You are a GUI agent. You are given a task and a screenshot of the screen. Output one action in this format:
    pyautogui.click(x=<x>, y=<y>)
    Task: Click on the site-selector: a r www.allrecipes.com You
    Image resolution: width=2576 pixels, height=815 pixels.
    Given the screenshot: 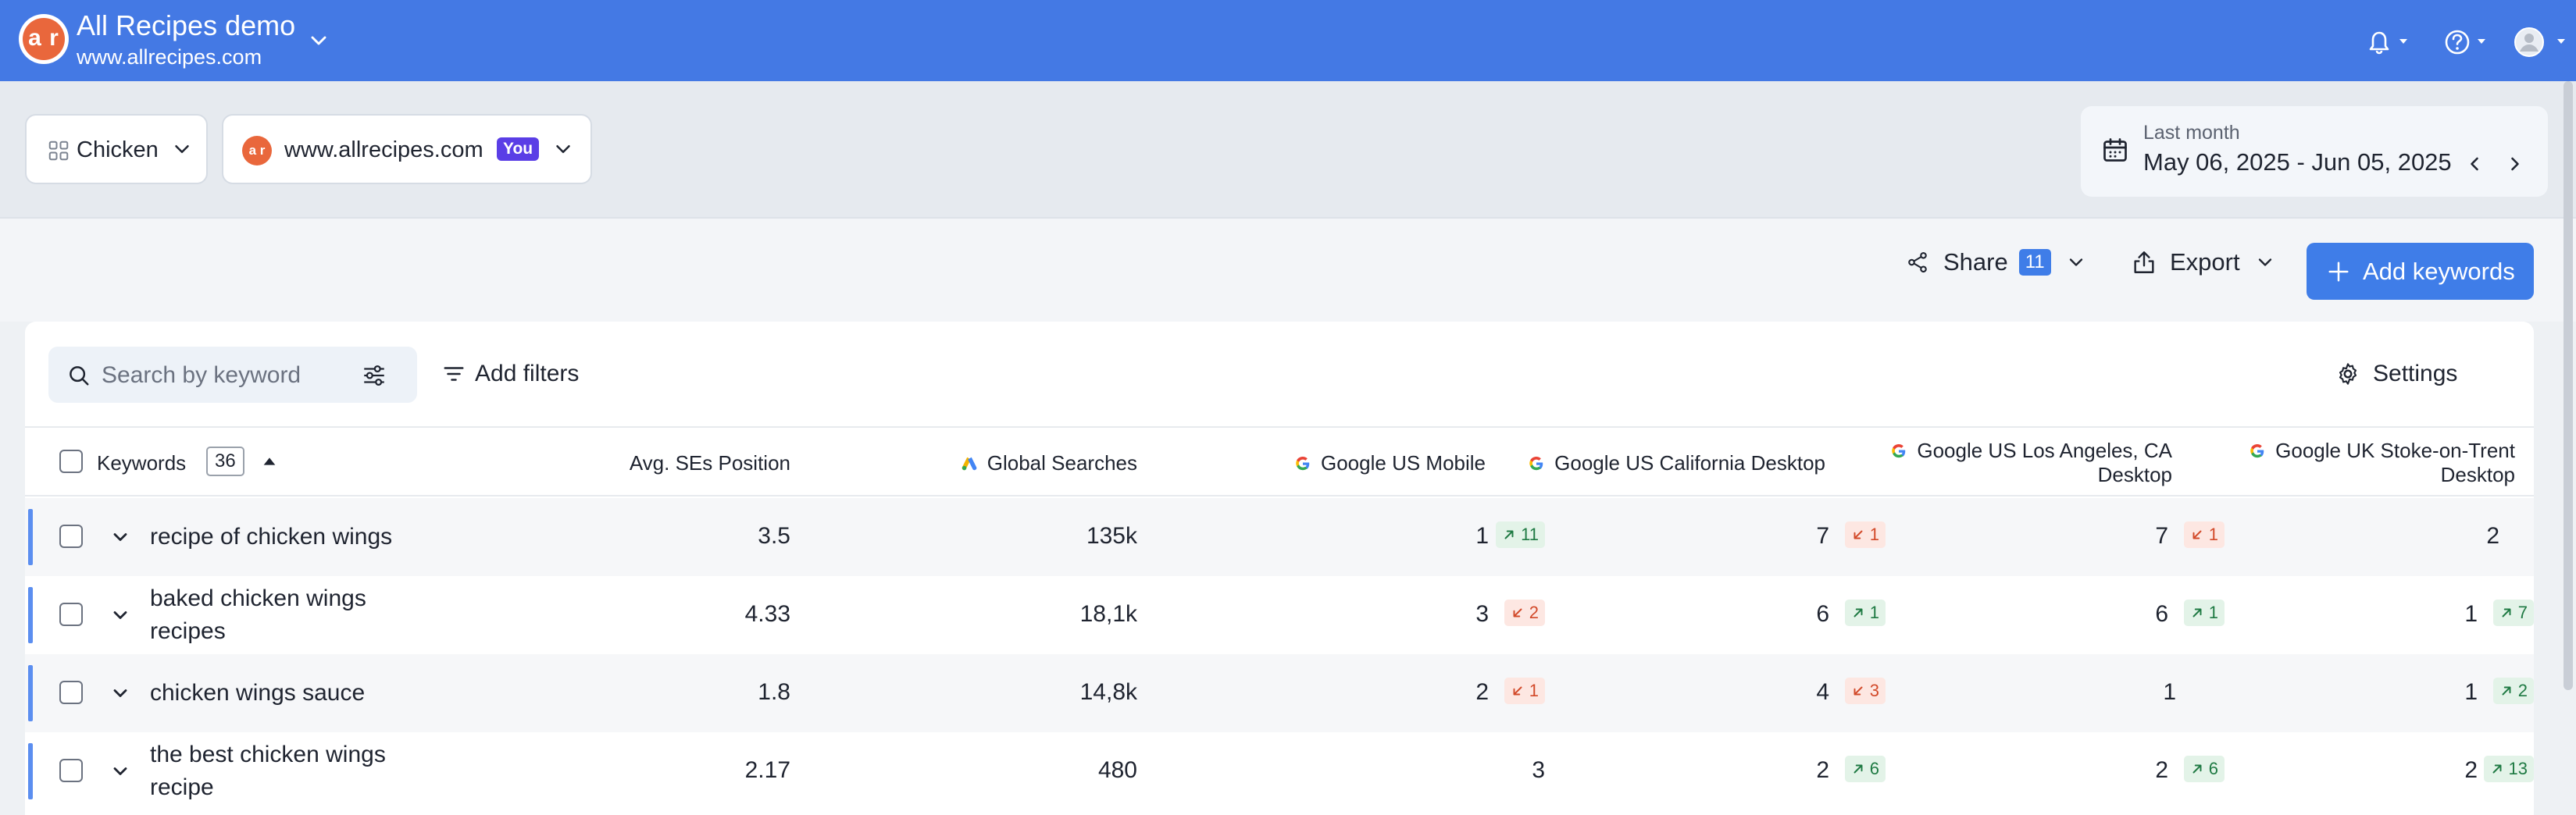 What is the action you would take?
    pyautogui.click(x=407, y=149)
    